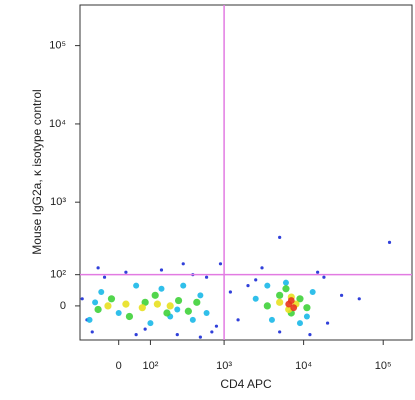 Image resolution: width=415 pixels, height=400 pixels. Describe the element at coordinates (63, 306) in the screenshot. I see `y-tick-label: 0` at that location.